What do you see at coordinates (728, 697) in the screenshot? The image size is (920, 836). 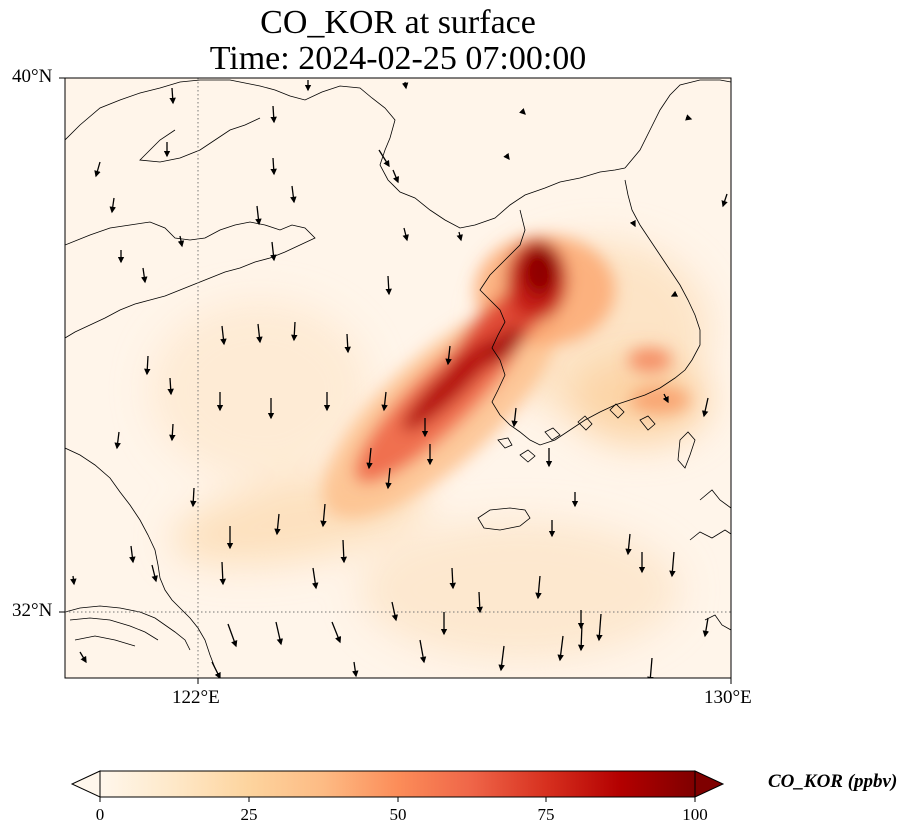 I see `lon-label-130e: 130°E` at bounding box center [728, 697].